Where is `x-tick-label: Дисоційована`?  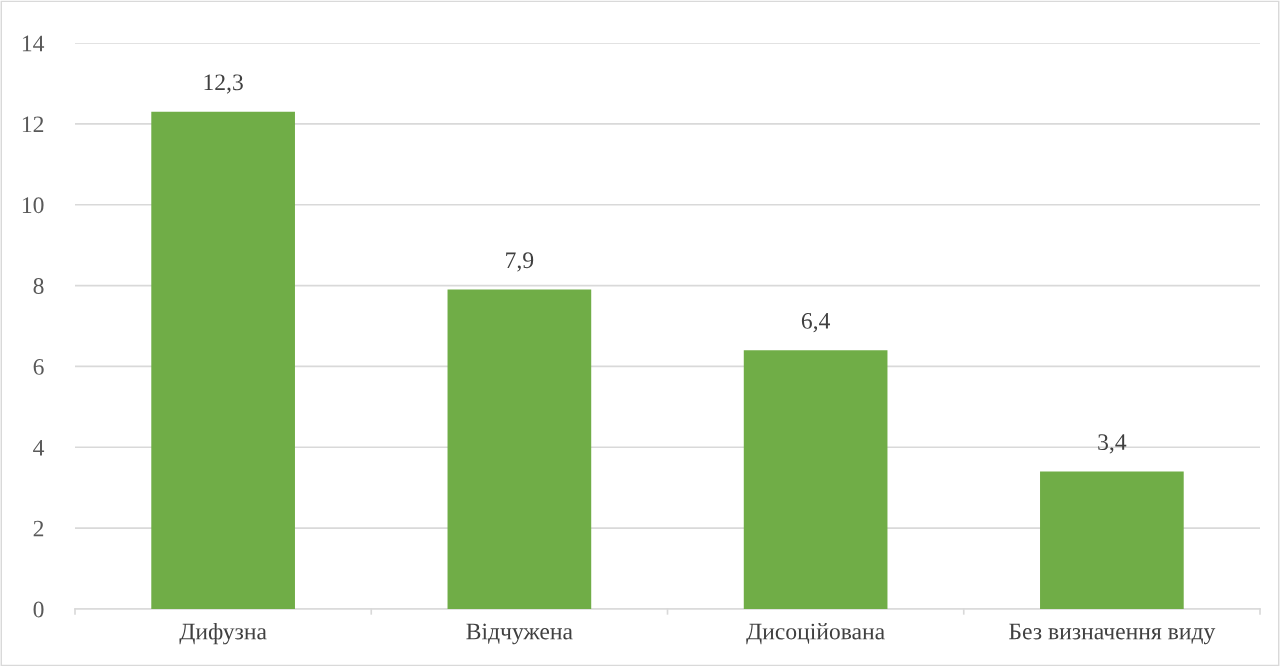
x-tick-label: Дисоційована is located at coordinates (815, 634).